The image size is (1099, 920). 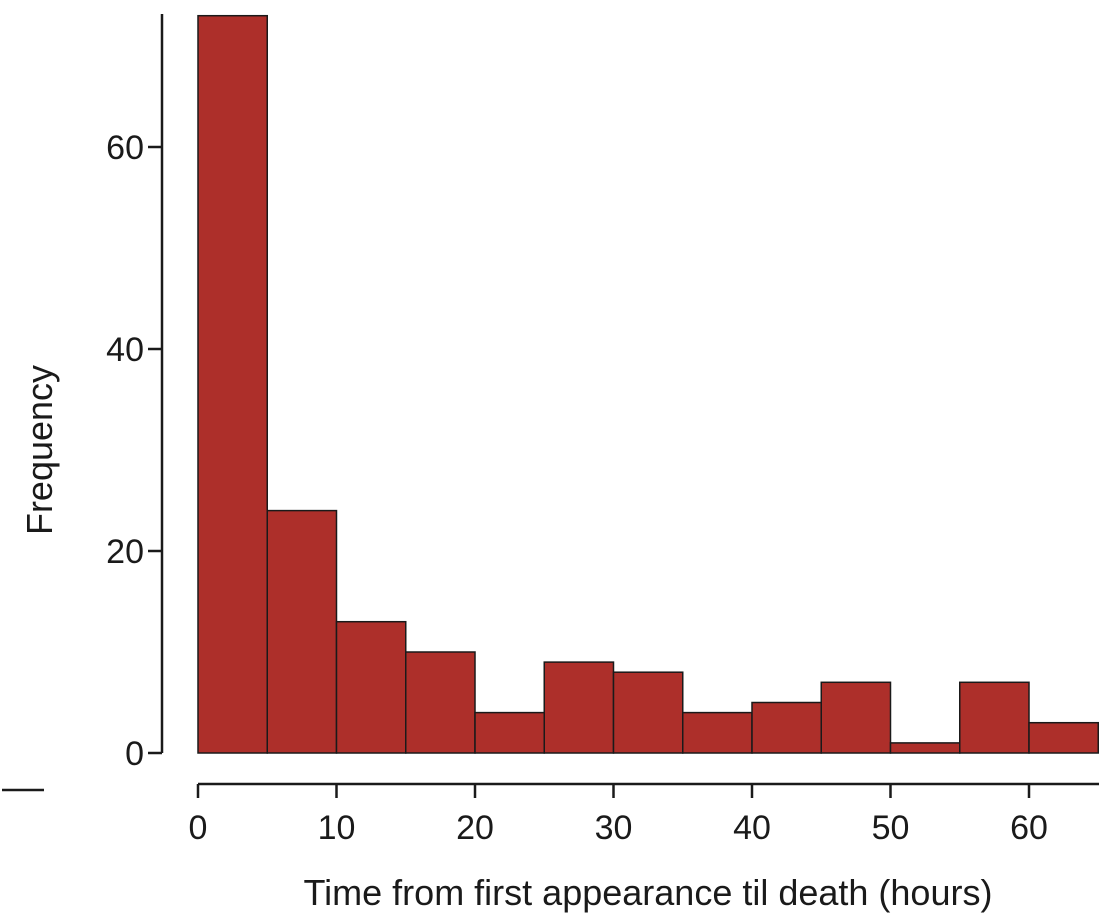 I want to click on y-tick-label: 60, so click(x=125, y=148).